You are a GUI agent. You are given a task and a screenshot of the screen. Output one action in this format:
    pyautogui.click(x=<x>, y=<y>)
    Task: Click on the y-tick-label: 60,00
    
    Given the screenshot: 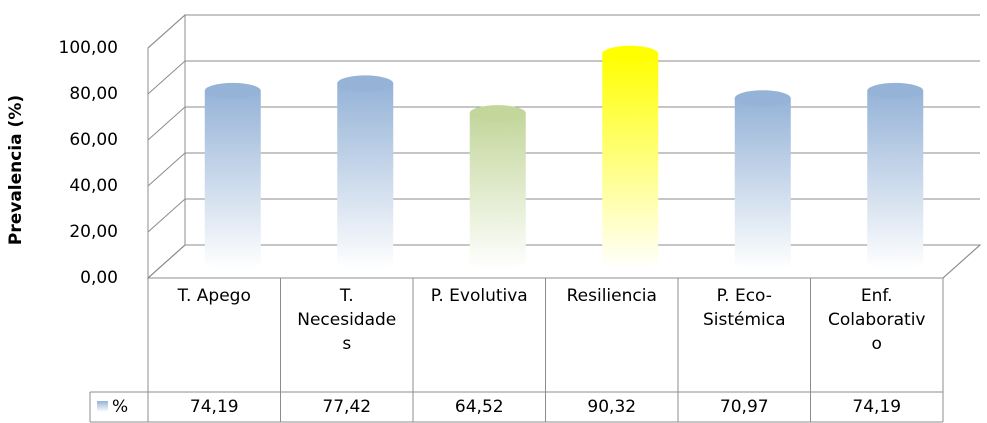 What is the action you would take?
    pyautogui.click(x=93, y=140)
    